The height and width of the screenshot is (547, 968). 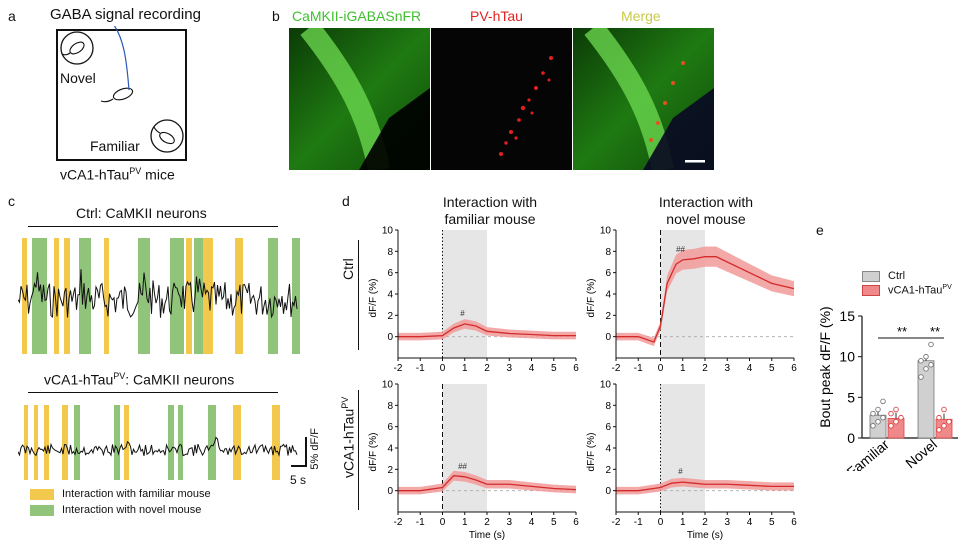 I want to click on d-col-title-familiar: Interaction with familiar mouse, so click(x=490, y=211).